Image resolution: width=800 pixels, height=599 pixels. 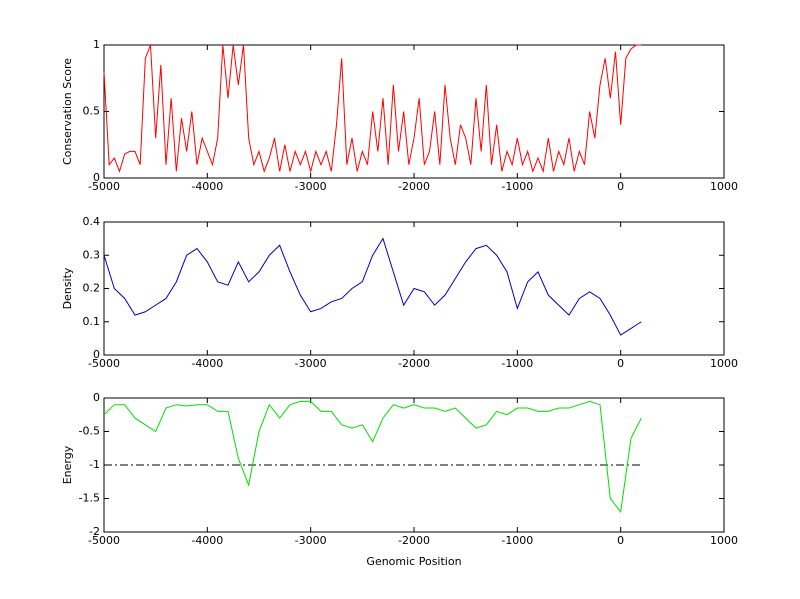 What do you see at coordinates (92, 321) in the screenshot?
I see `y-tick-label: 0.1` at bounding box center [92, 321].